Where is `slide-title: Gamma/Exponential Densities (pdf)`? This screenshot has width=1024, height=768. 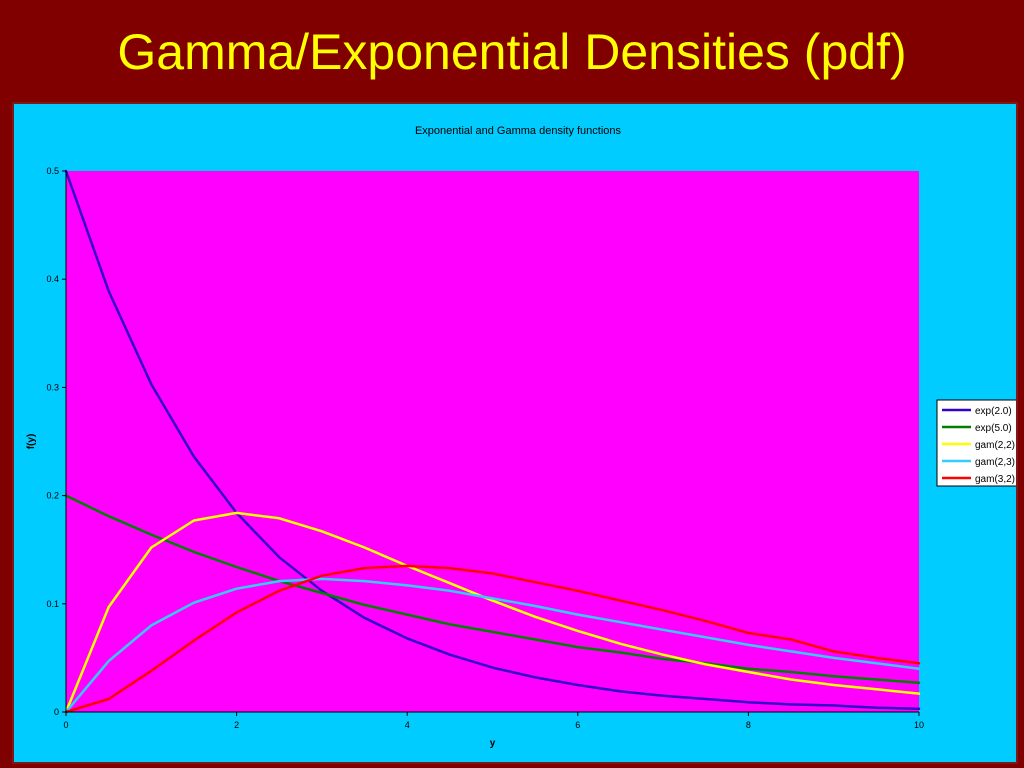
slide-title: Gamma/Exponential Densities (pdf) is located at coordinates (512, 52).